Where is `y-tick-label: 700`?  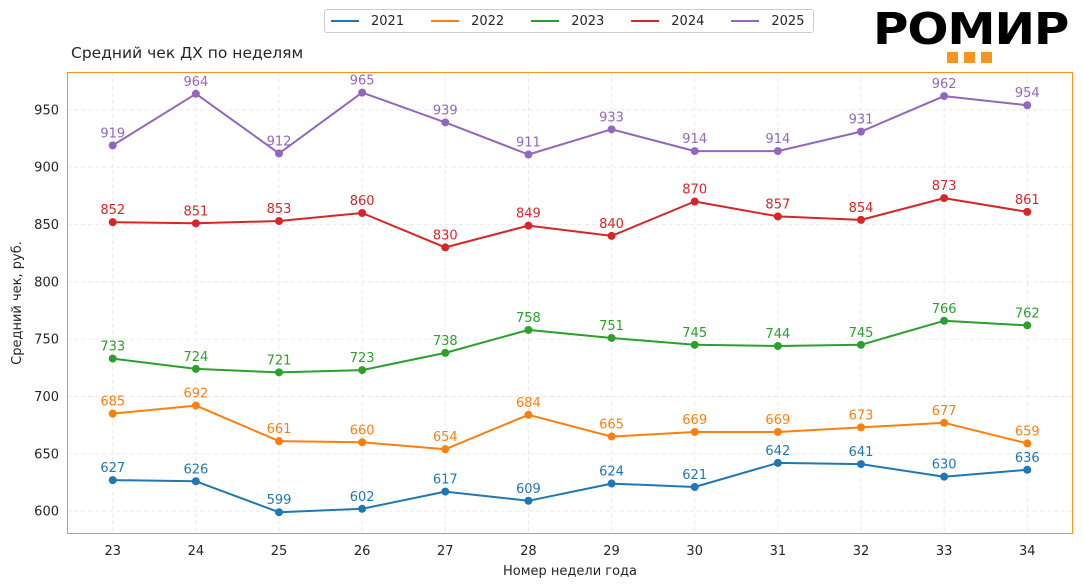 y-tick-label: 700 is located at coordinates (46, 397).